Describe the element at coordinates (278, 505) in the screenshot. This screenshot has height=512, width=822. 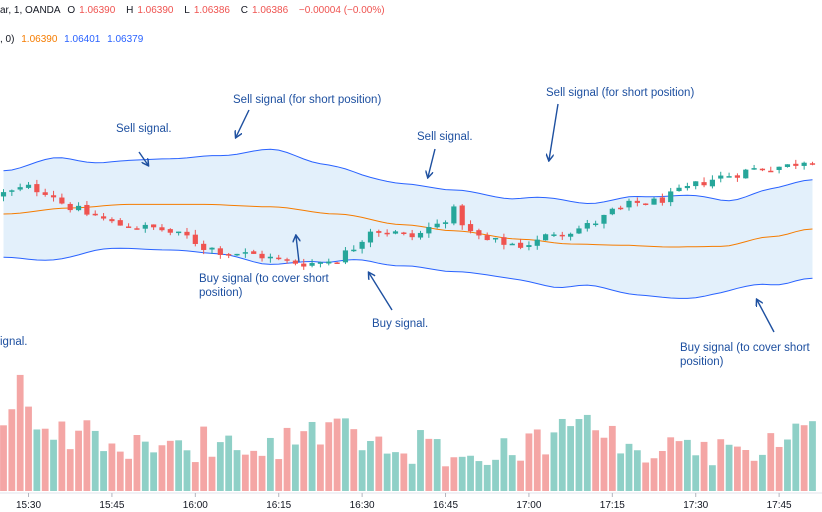
I see `x-tick-label: 16:15` at that location.